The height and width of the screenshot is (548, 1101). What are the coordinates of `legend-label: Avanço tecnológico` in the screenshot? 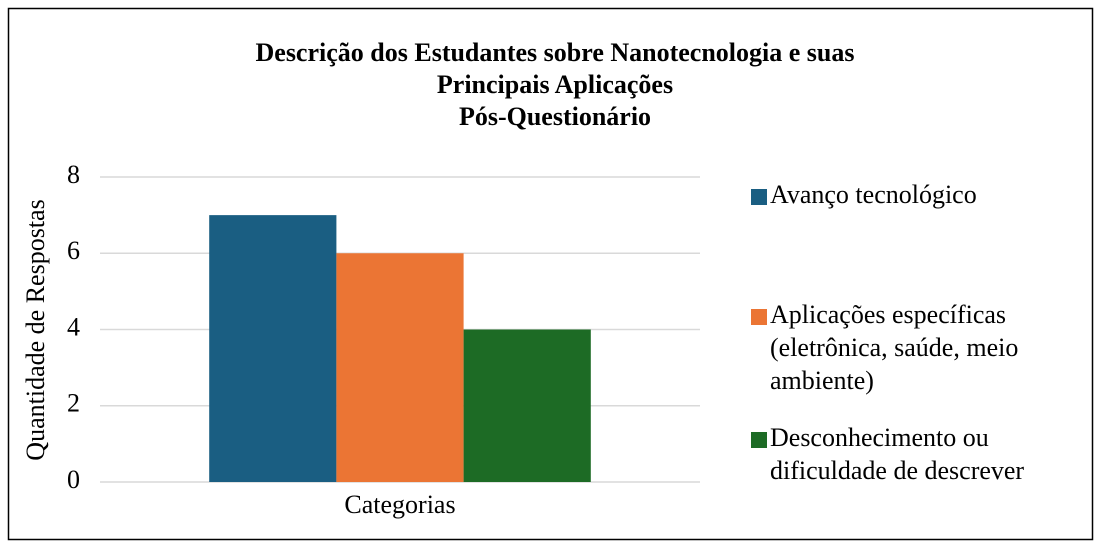 It's located at (873, 194).